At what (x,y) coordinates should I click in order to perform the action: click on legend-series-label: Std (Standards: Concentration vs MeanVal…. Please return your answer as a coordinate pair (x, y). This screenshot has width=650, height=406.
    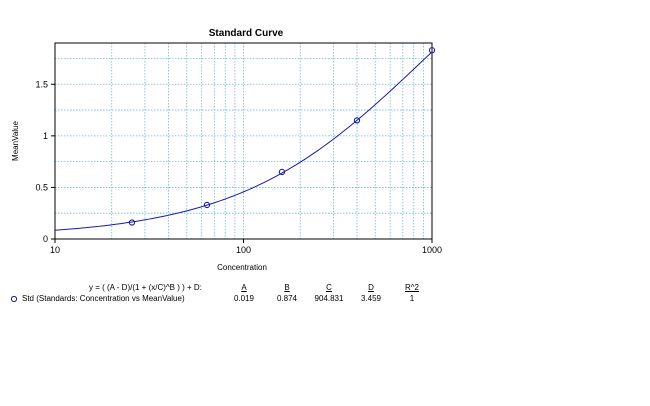
    Looking at the image, I should click on (103, 298).